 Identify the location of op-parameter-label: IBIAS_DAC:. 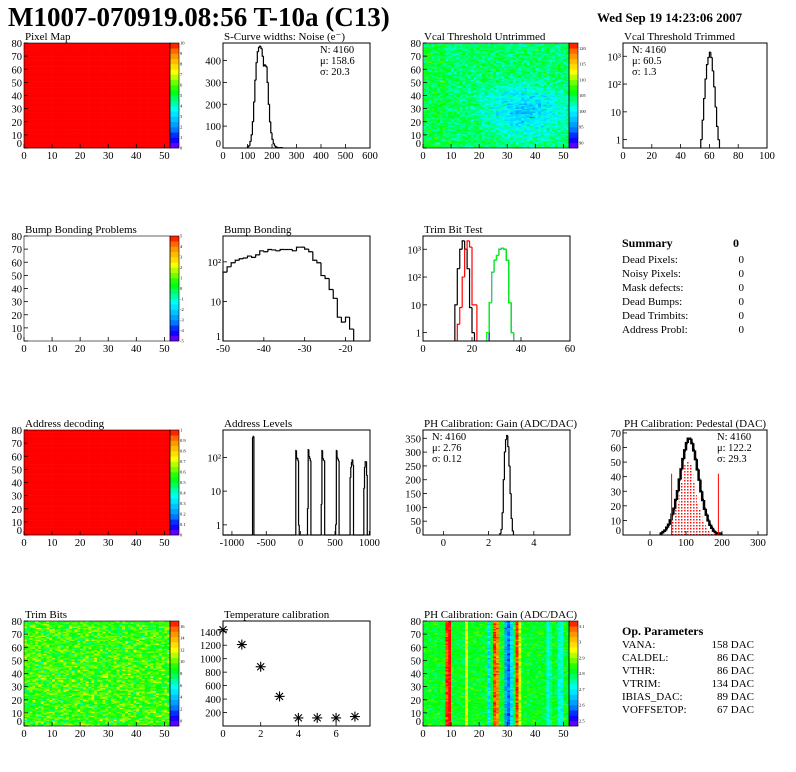
(652, 697).